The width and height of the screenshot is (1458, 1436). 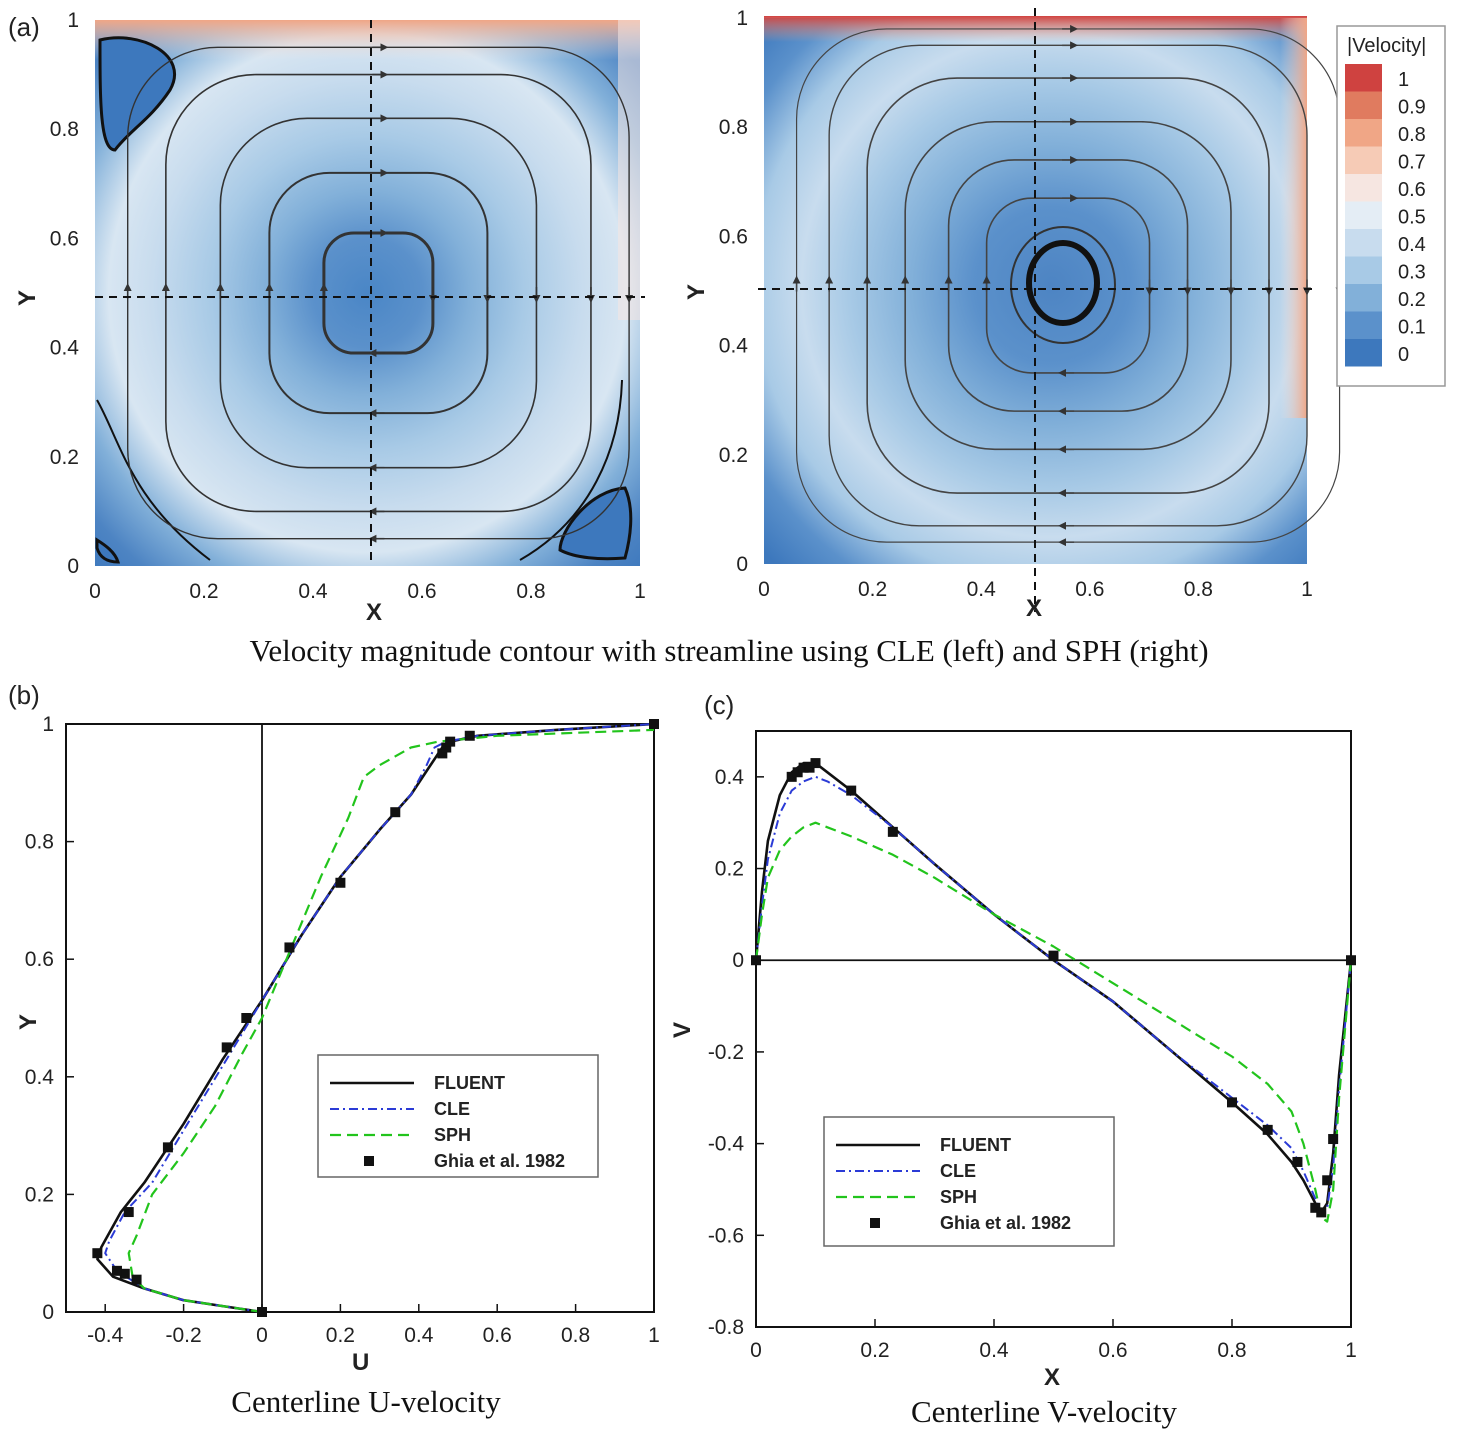 What do you see at coordinates (1412, 245) in the screenshot?
I see `colorbar-label: 0.4` at bounding box center [1412, 245].